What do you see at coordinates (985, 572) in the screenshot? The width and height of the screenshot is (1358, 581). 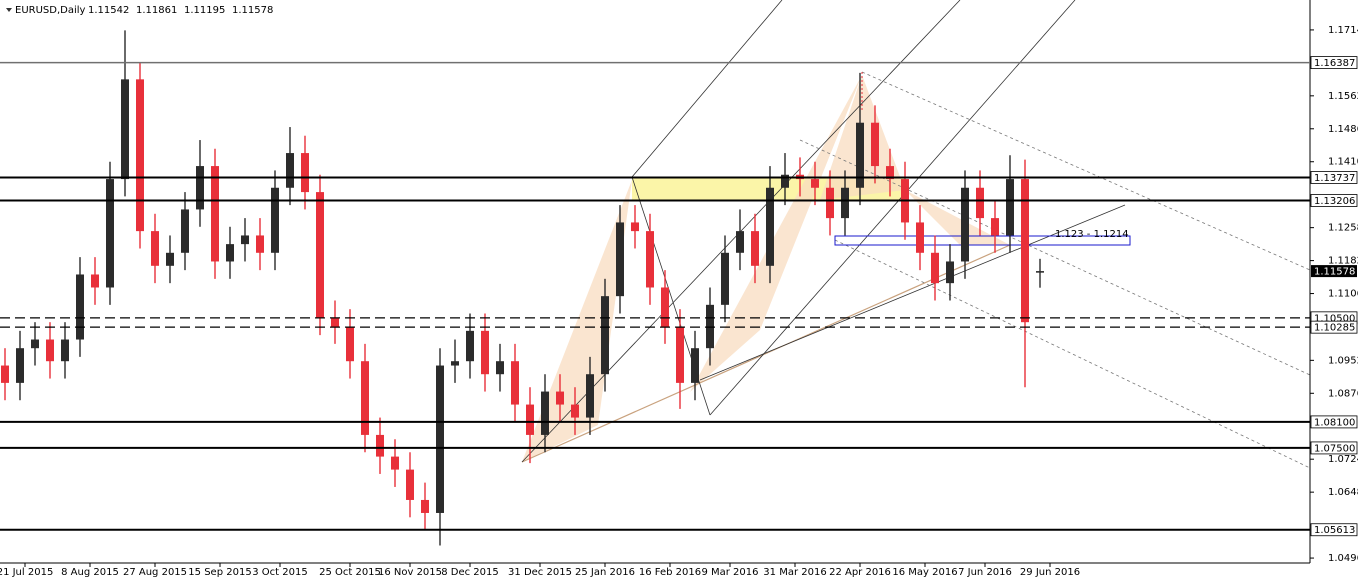 I see `x-tick-label: 7 Jun 2016` at bounding box center [985, 572].